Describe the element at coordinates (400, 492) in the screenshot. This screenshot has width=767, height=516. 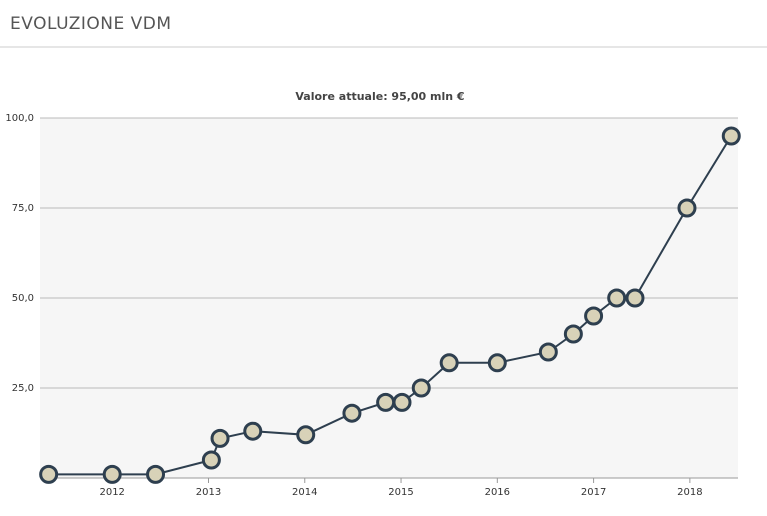
I see `x-tick-label: 2015` at that location.